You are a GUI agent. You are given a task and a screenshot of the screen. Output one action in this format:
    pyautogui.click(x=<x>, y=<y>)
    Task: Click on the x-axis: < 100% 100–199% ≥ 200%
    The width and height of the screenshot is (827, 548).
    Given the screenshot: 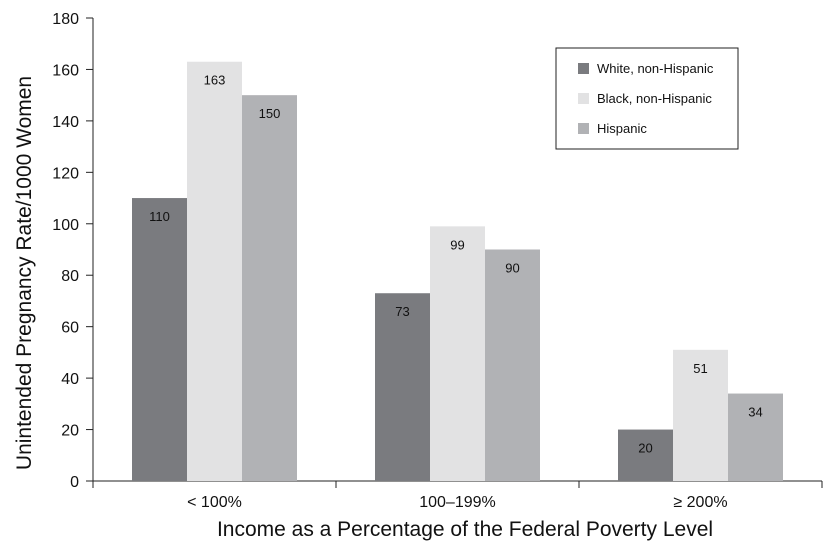 What is the action you would take?
    pyautogui.click(x=457, y=495)
    